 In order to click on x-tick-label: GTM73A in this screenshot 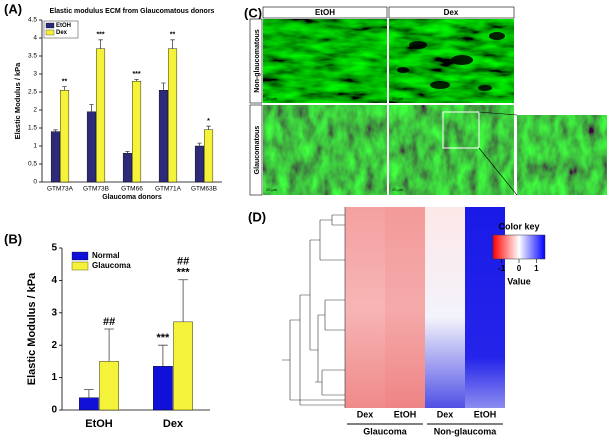, I will do `click(60, 189)`.